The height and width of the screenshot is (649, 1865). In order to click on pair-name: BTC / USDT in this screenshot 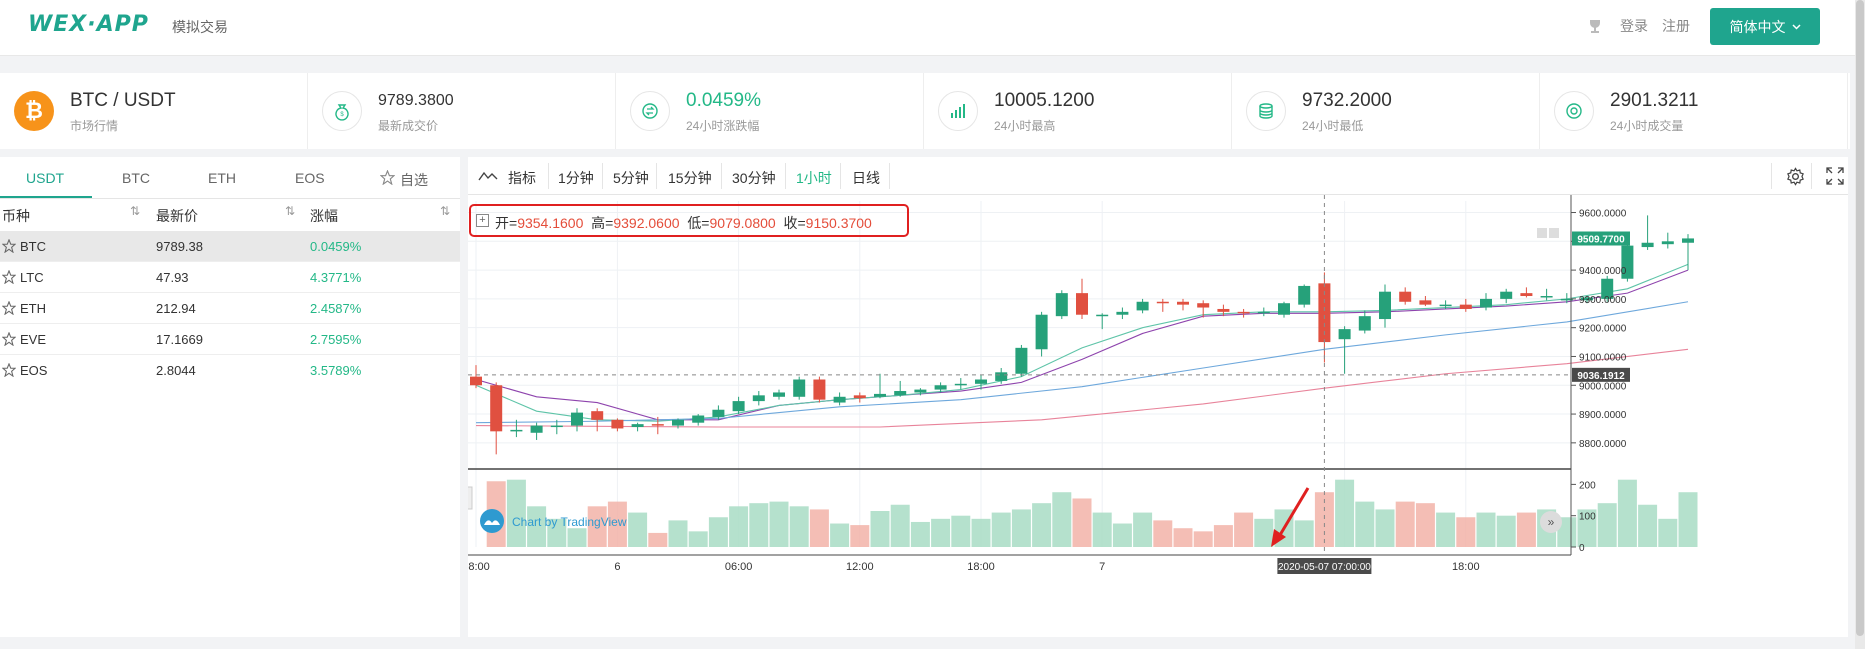, I will do `click(123, 100)`.